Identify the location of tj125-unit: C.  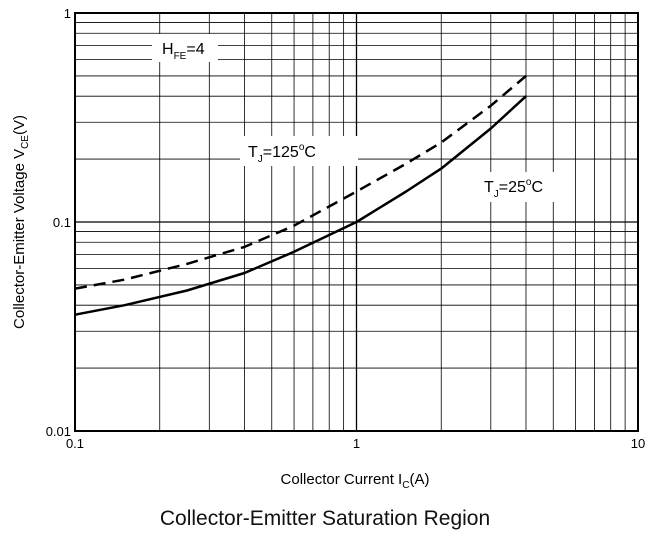
(310, 152).